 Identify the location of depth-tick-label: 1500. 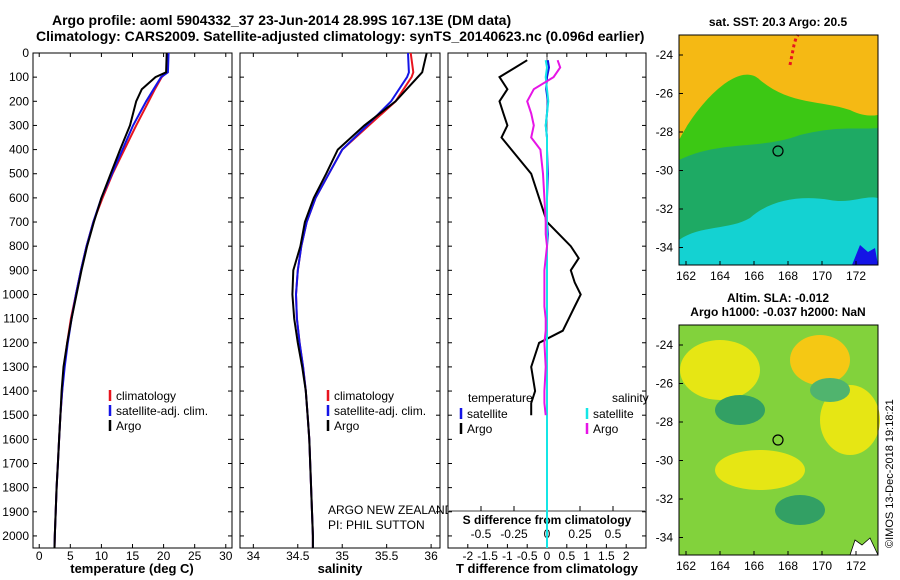
(15, 415).